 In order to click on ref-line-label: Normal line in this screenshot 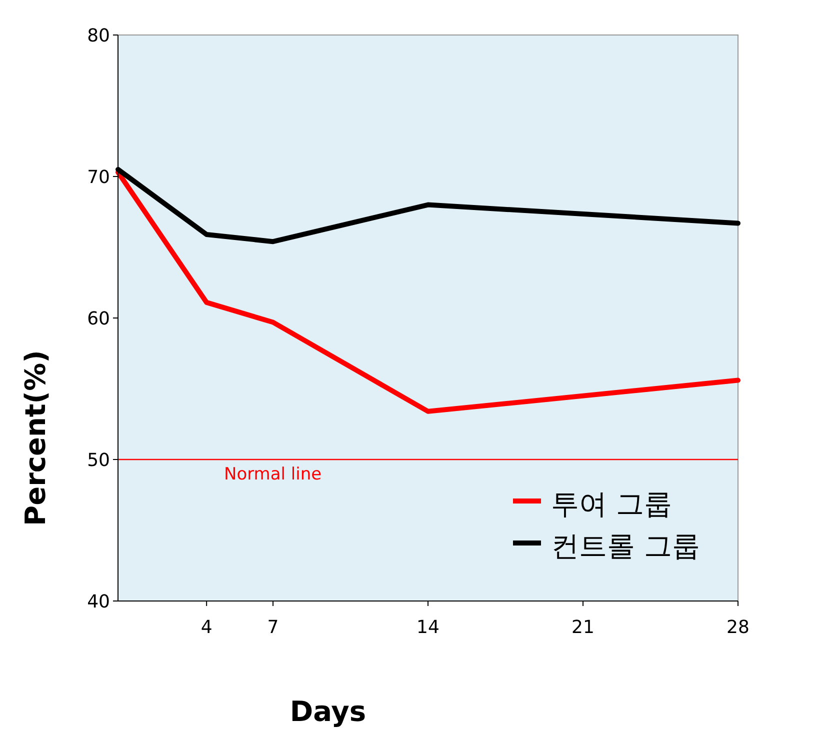, I will do `click(273, 474)`.